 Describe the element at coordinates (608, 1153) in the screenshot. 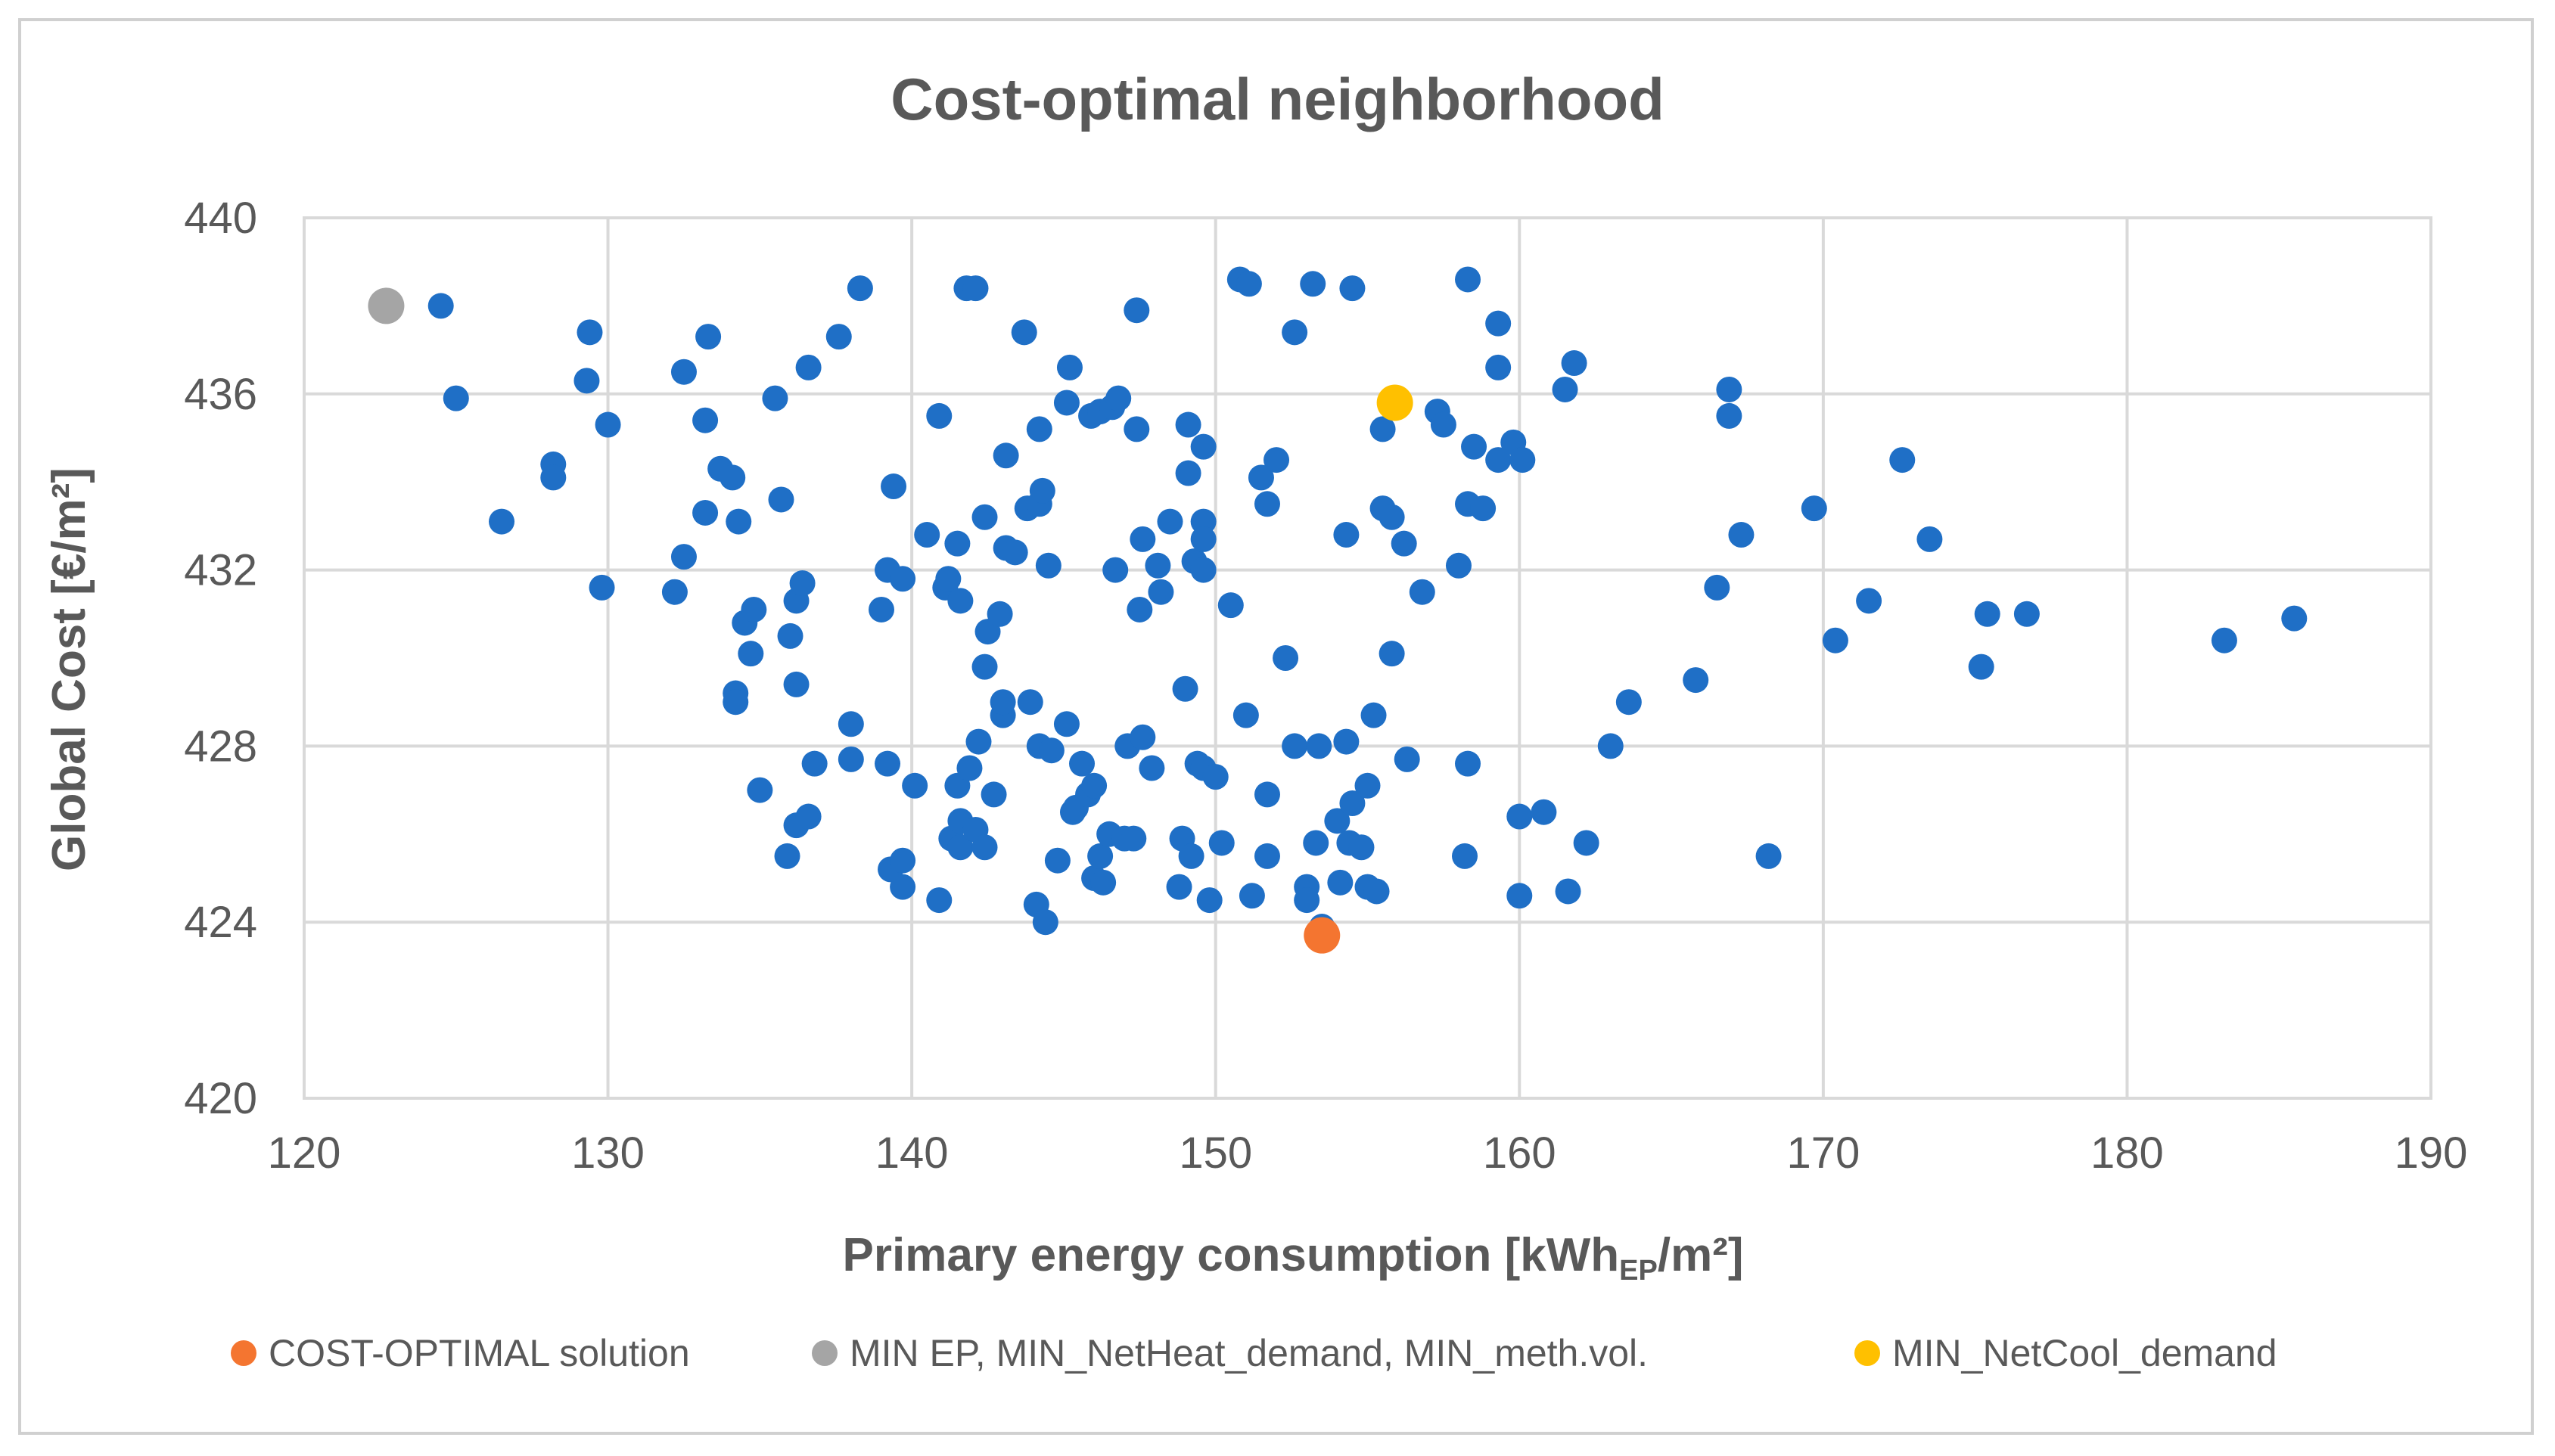

I see `x-tick-label: 130` at that location.